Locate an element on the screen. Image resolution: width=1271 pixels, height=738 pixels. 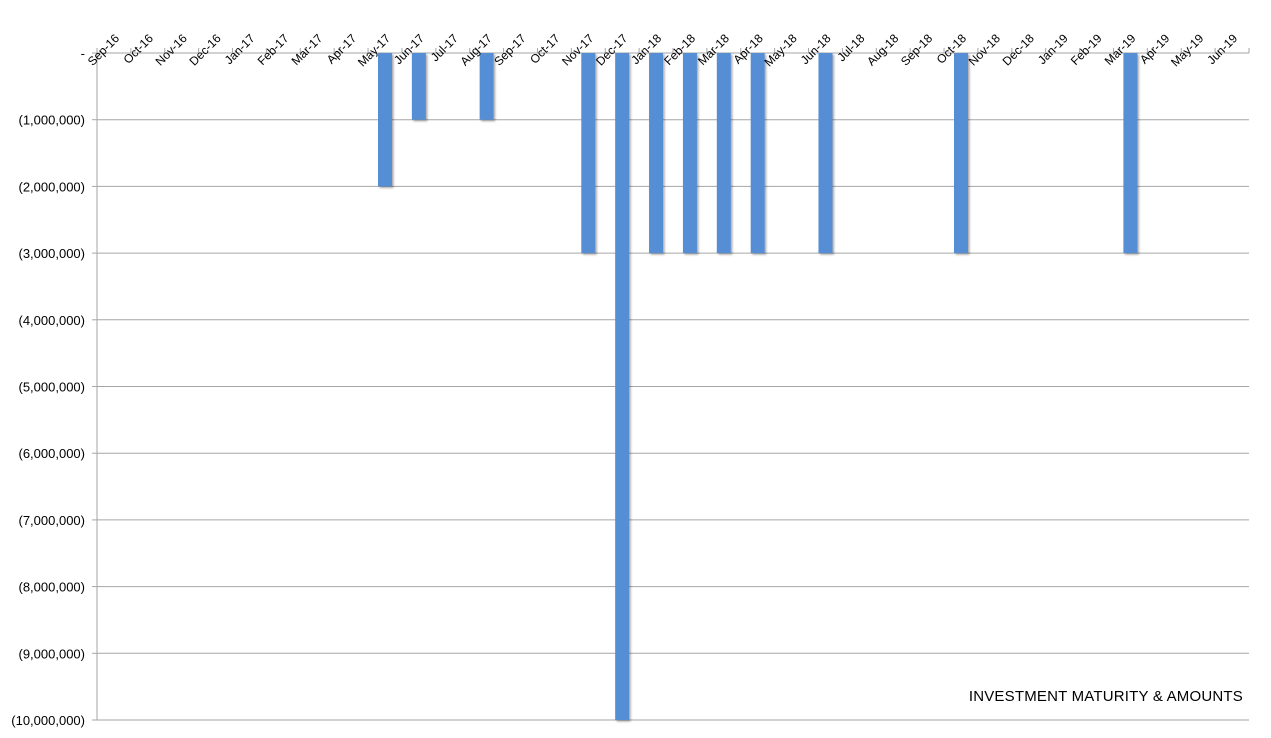
x-tick-label: Dec-18 is located at coordinates (1018, 49).